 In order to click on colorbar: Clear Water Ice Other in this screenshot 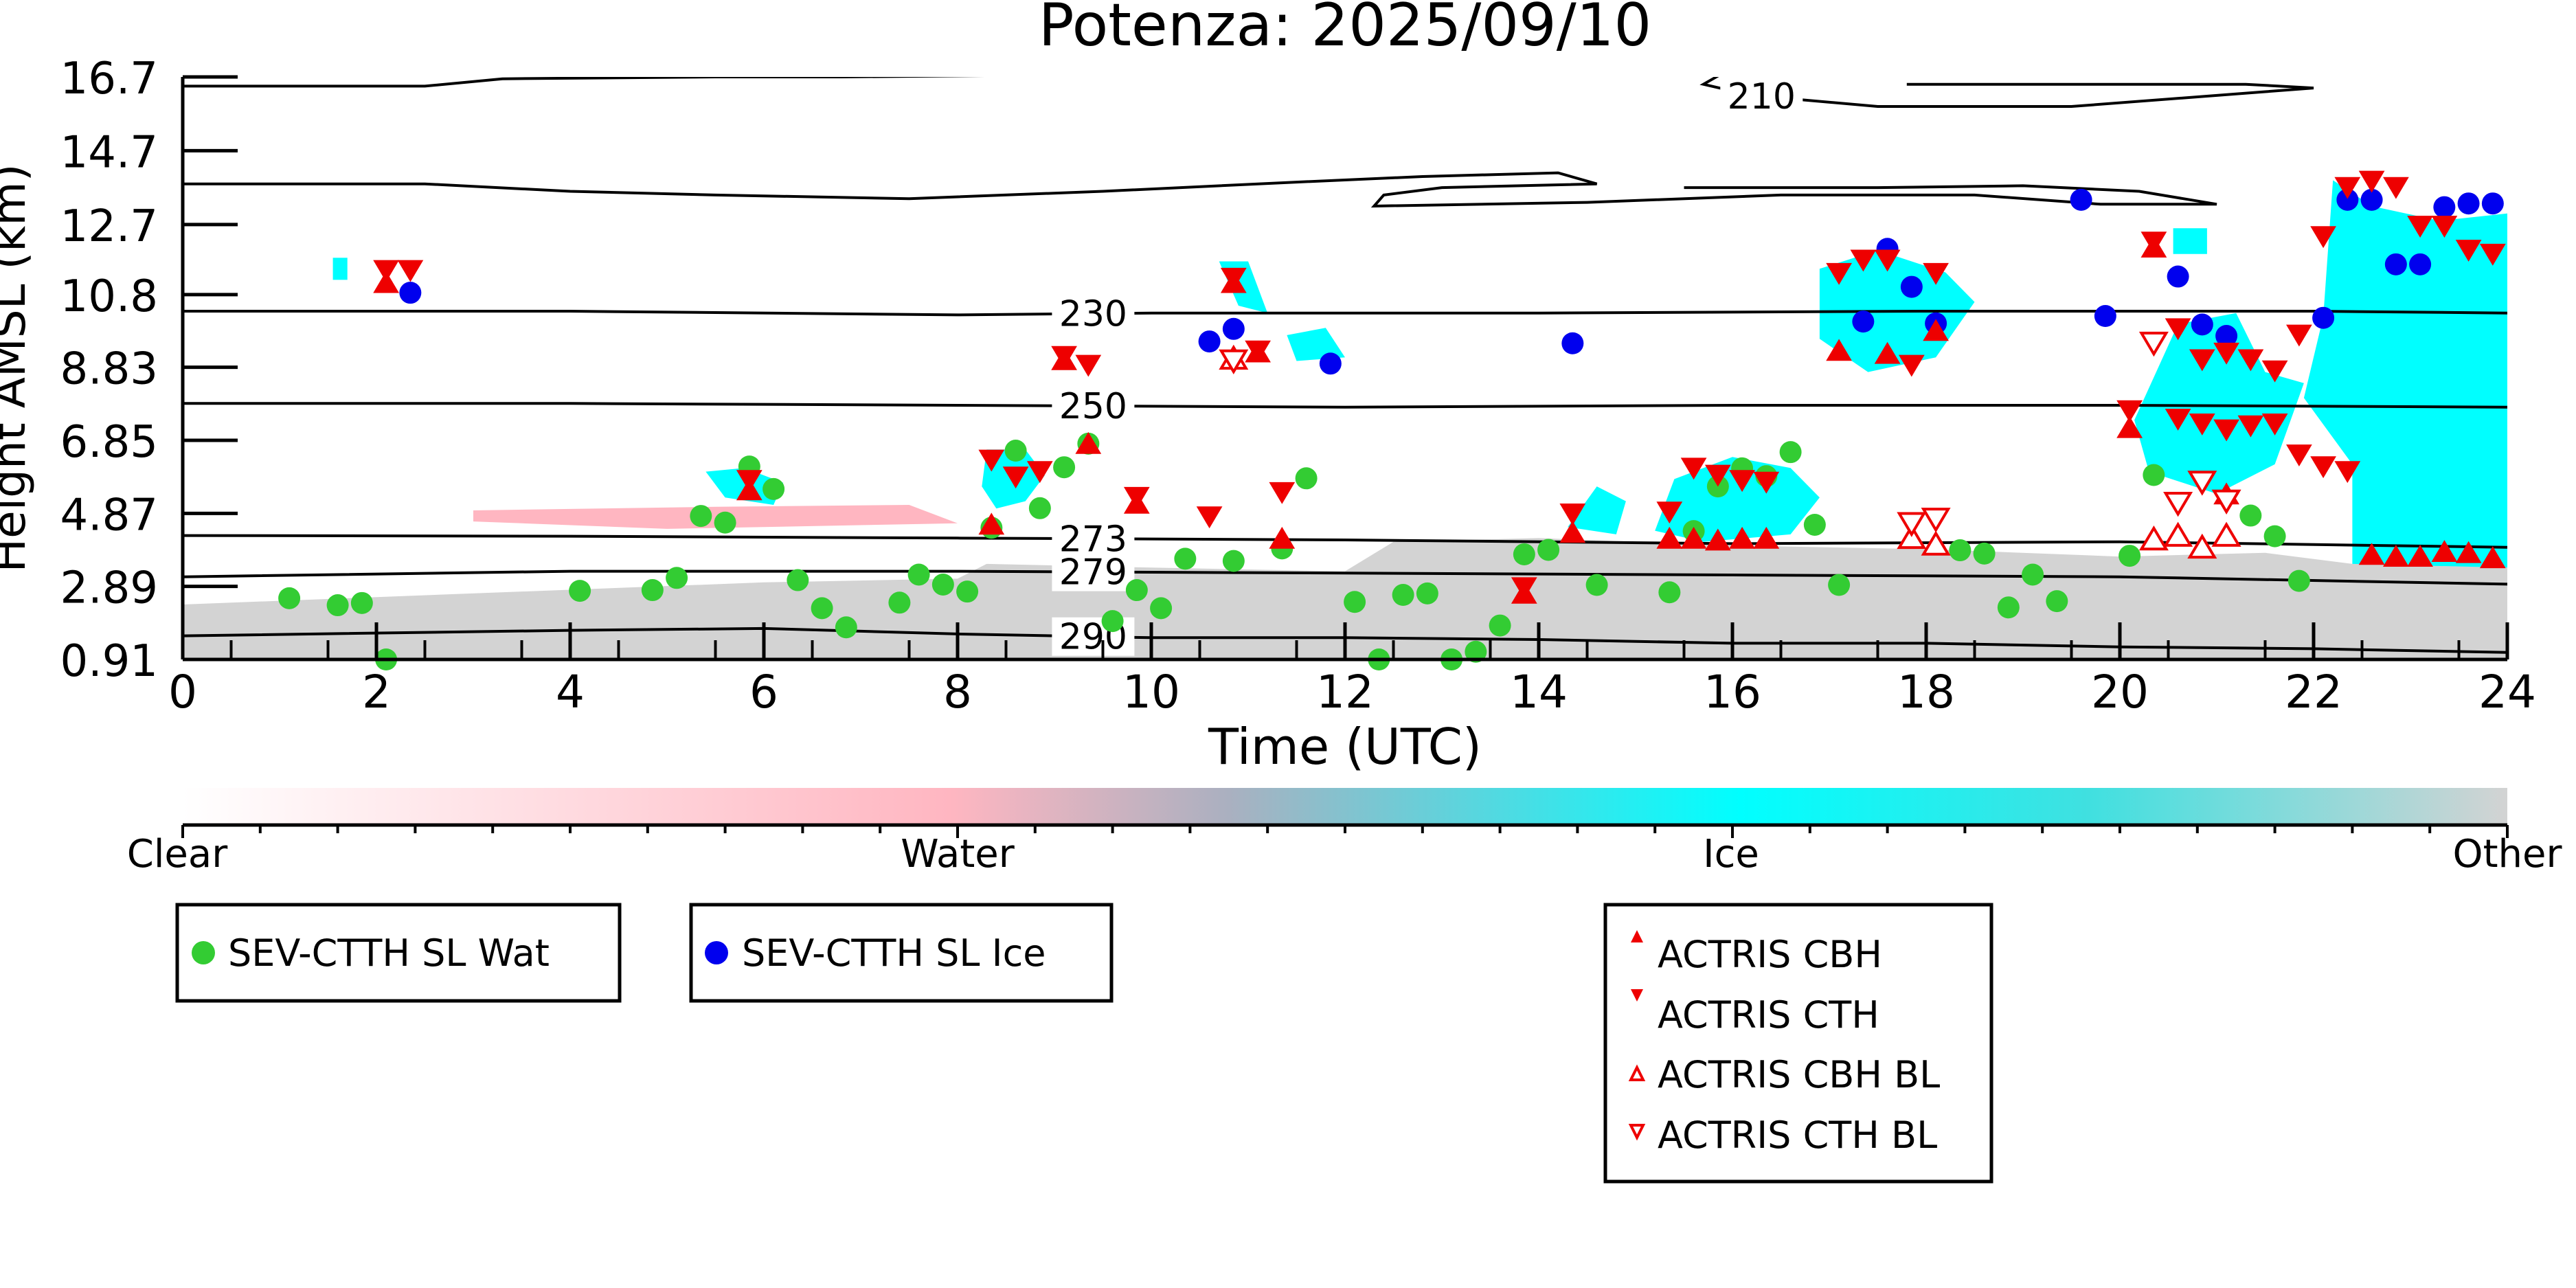, I will do `click(1344, 832)`.